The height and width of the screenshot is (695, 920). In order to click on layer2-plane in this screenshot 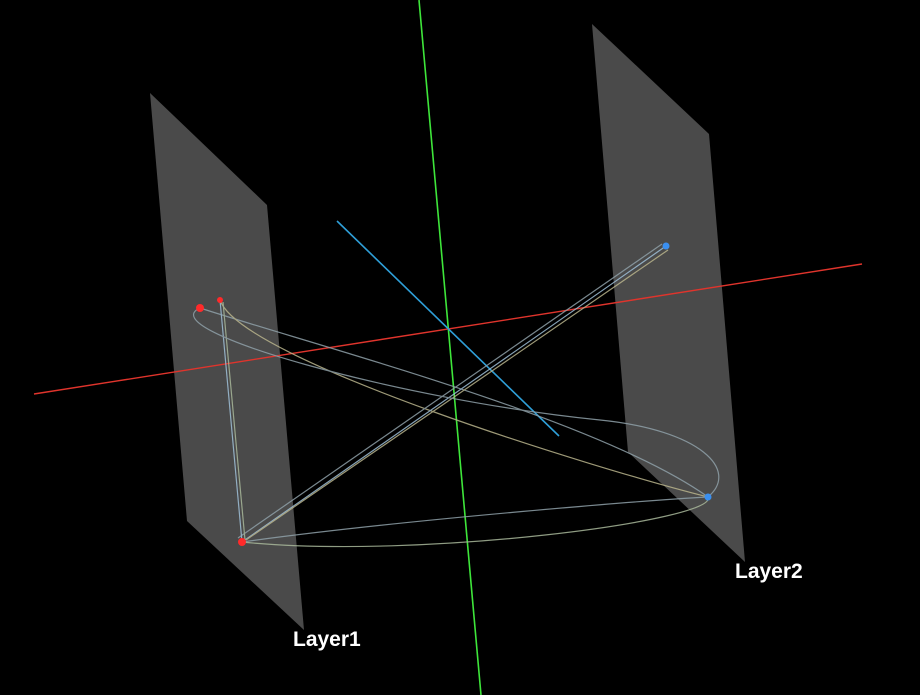, I will do `click(668, 293)`.